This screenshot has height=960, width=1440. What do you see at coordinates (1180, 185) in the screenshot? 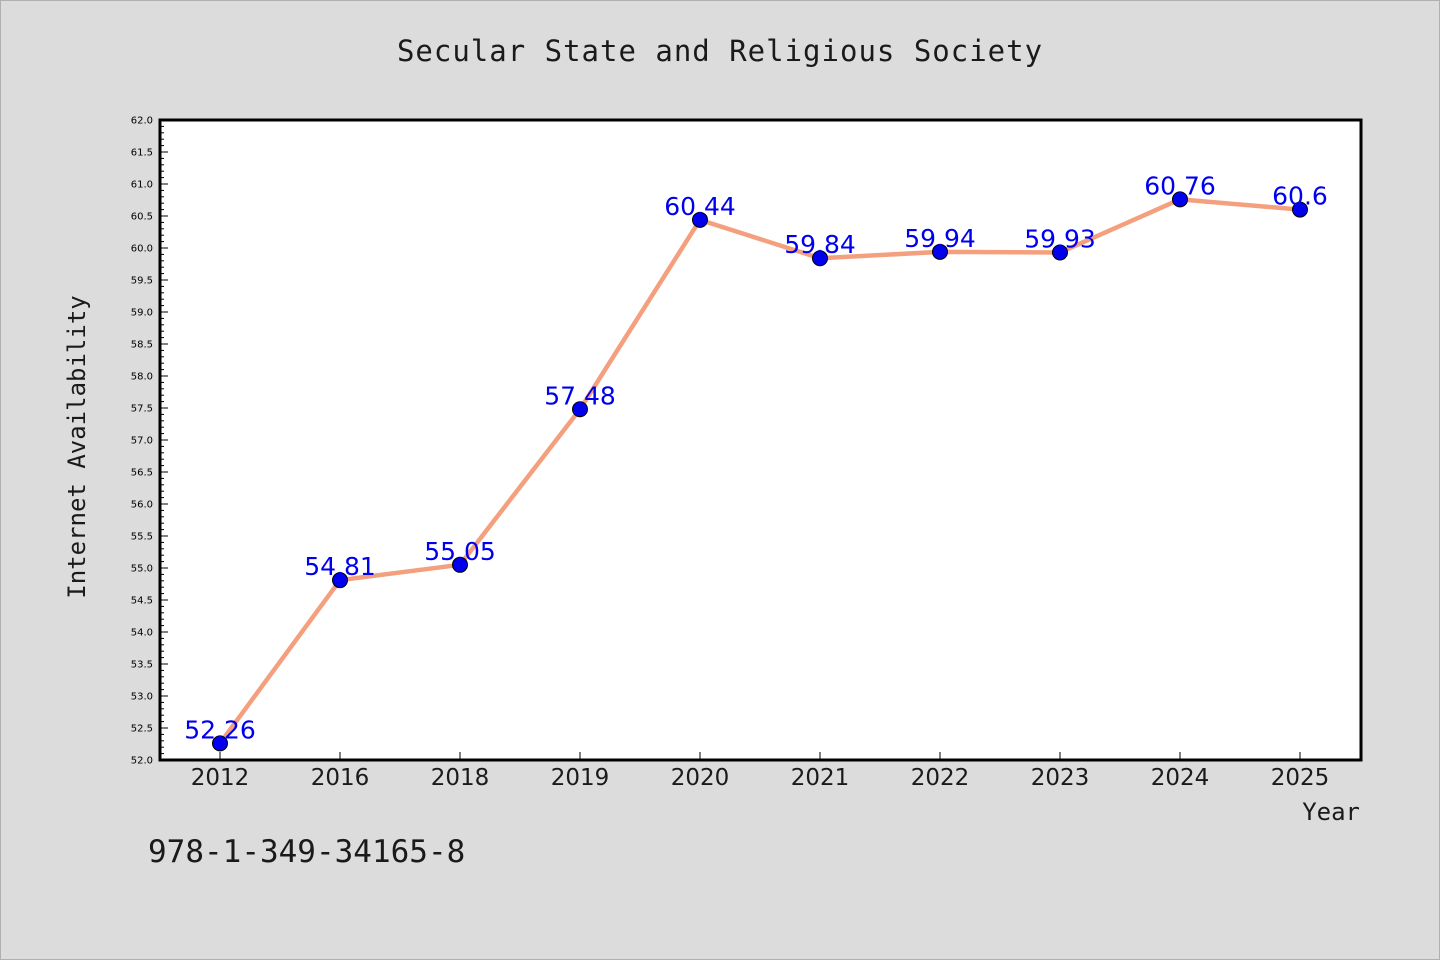
I see `data-label: 60.76` at bounding box center [1180, 185].